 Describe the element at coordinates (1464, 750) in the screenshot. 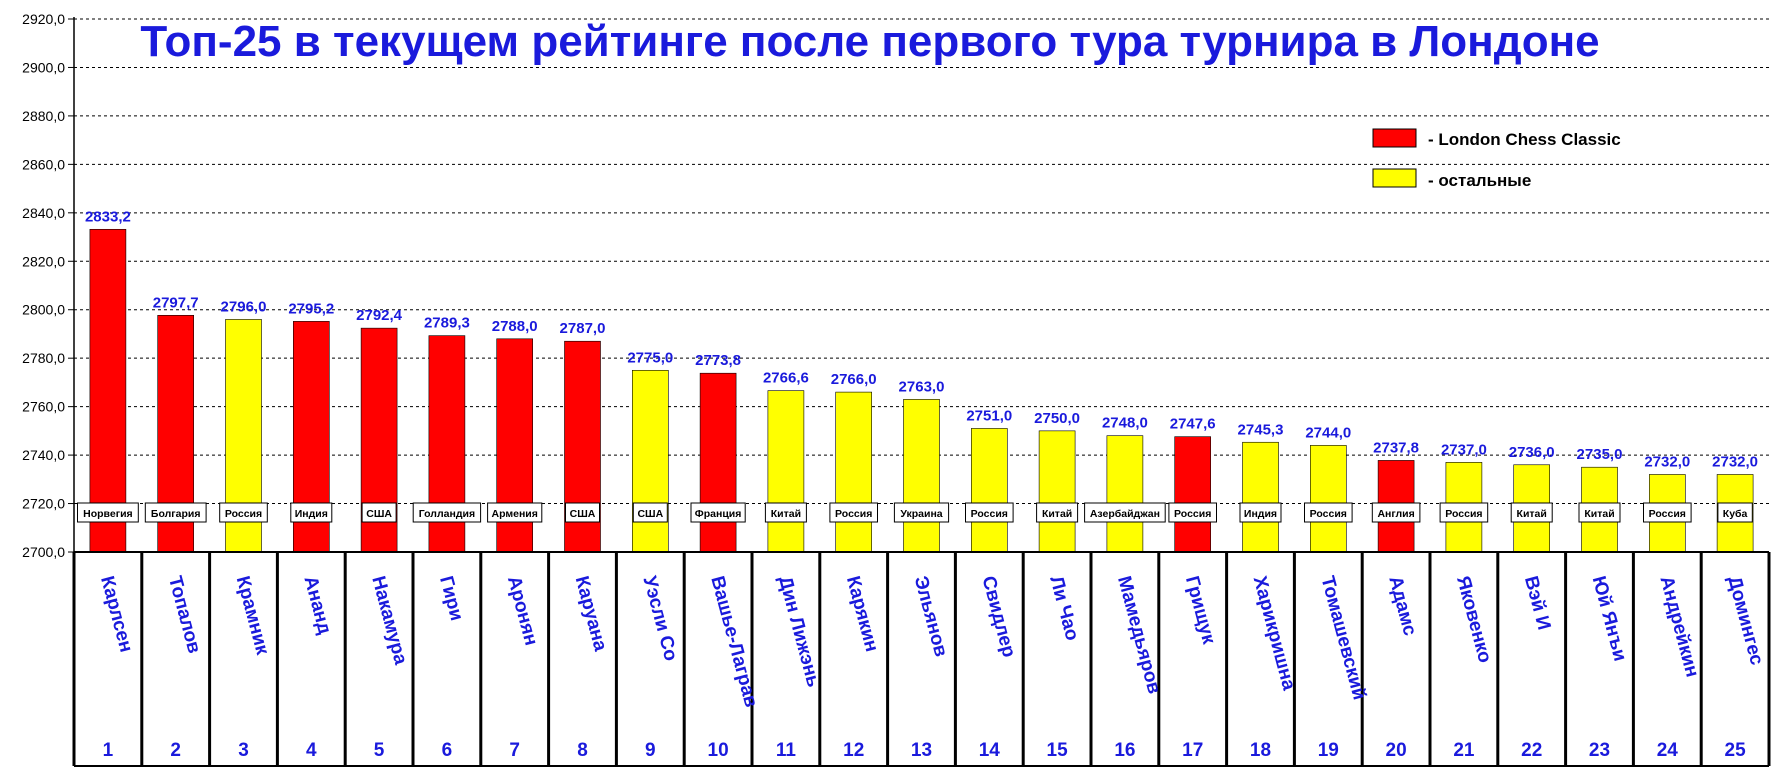

I see `rank-number: 21` at that location.